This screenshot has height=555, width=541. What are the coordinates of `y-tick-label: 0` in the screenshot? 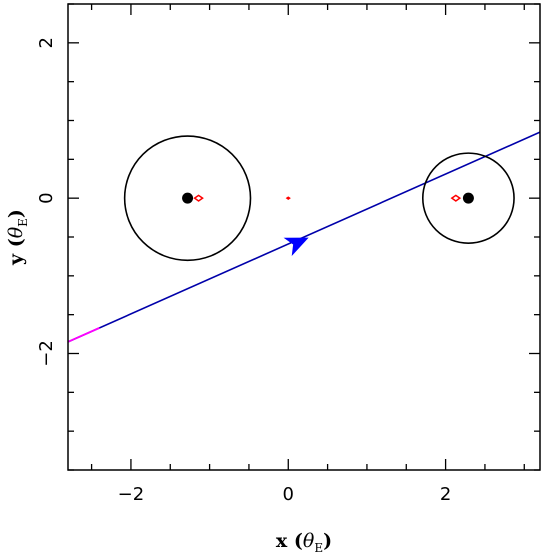 It's located at (46, 197).